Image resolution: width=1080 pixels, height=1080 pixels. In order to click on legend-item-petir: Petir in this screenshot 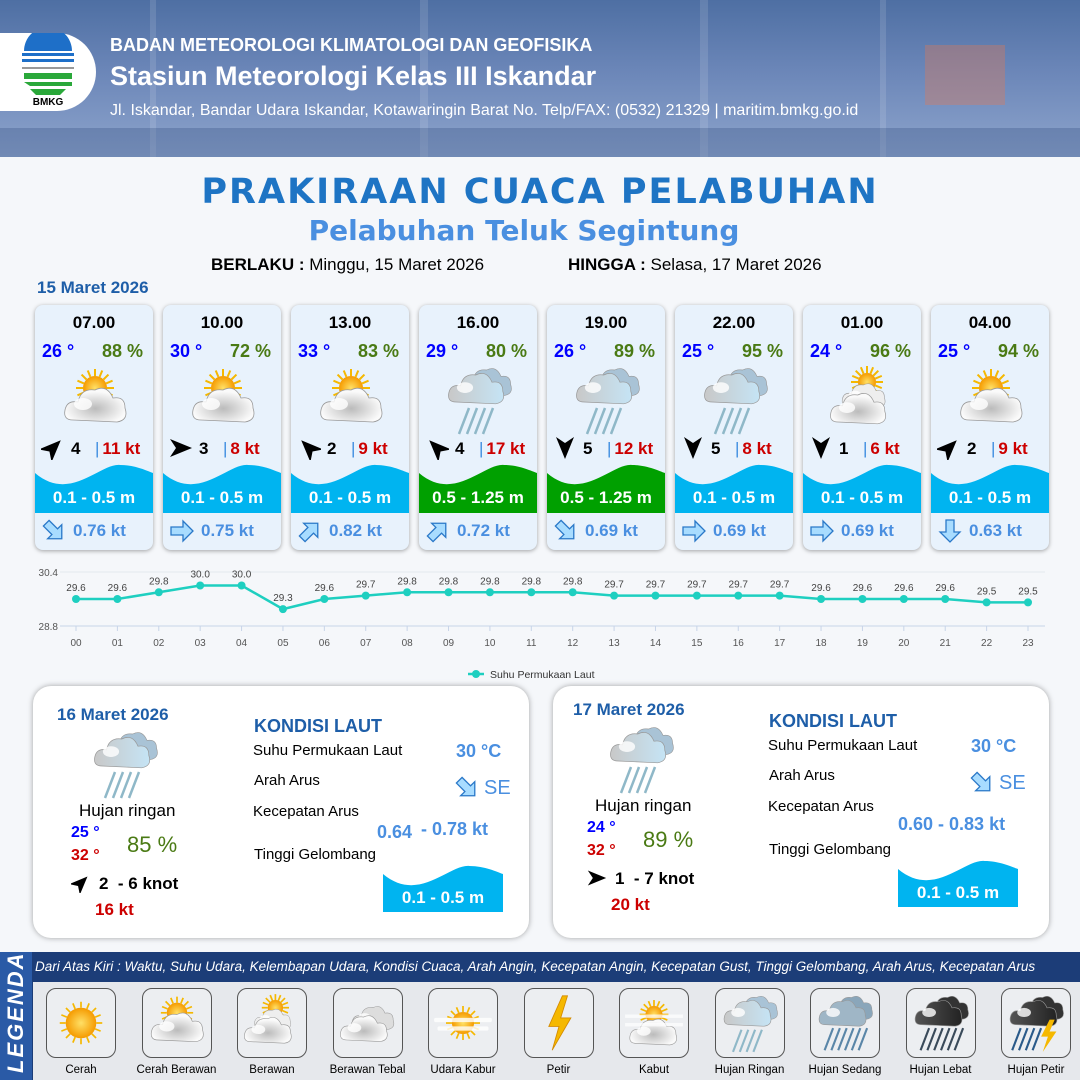, I will do `click(559, 1032)`.